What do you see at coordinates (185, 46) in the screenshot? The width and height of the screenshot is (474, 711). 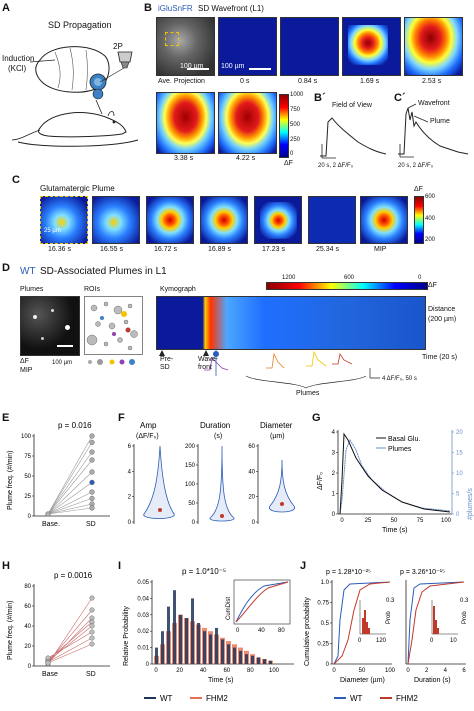 I see `b-avg-projection` at bounding box center [185, 46].